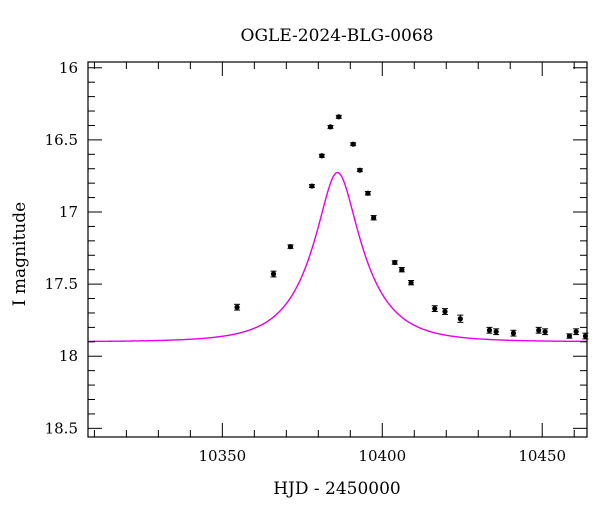 The height and width of the screenshot is (512, 600). Describe the element at coordinates (68, 68) in the screenshot. I see `y-tick-label: 16` at that location.